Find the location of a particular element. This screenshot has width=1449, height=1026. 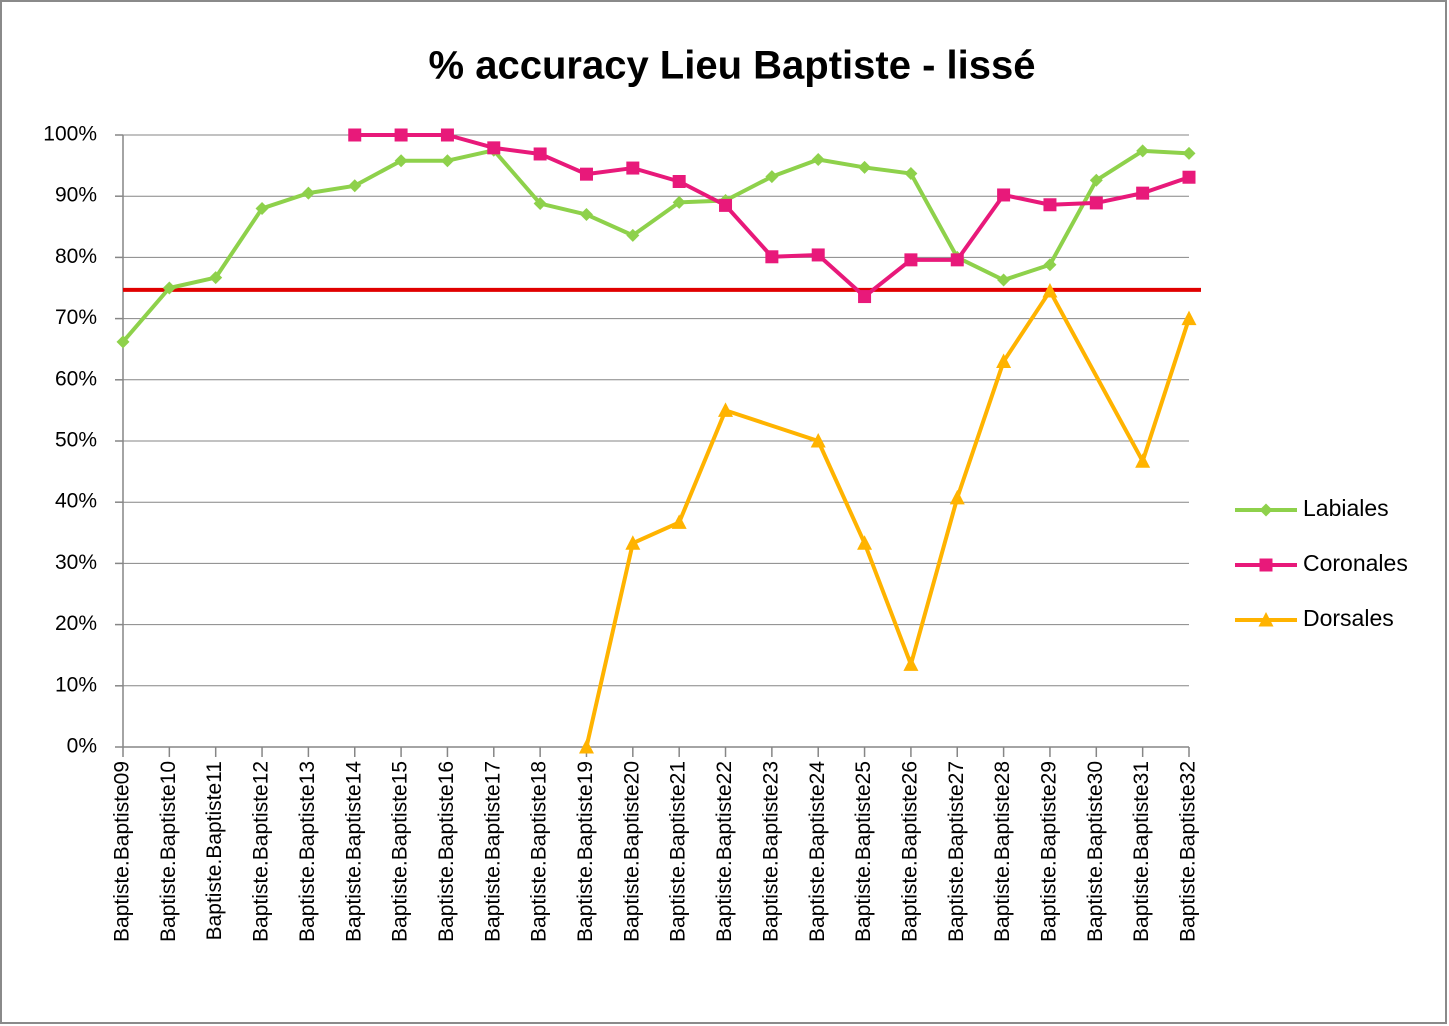

x-tick-label: Baptiste.Baptiste30 is located at coordinates (1095, 851).